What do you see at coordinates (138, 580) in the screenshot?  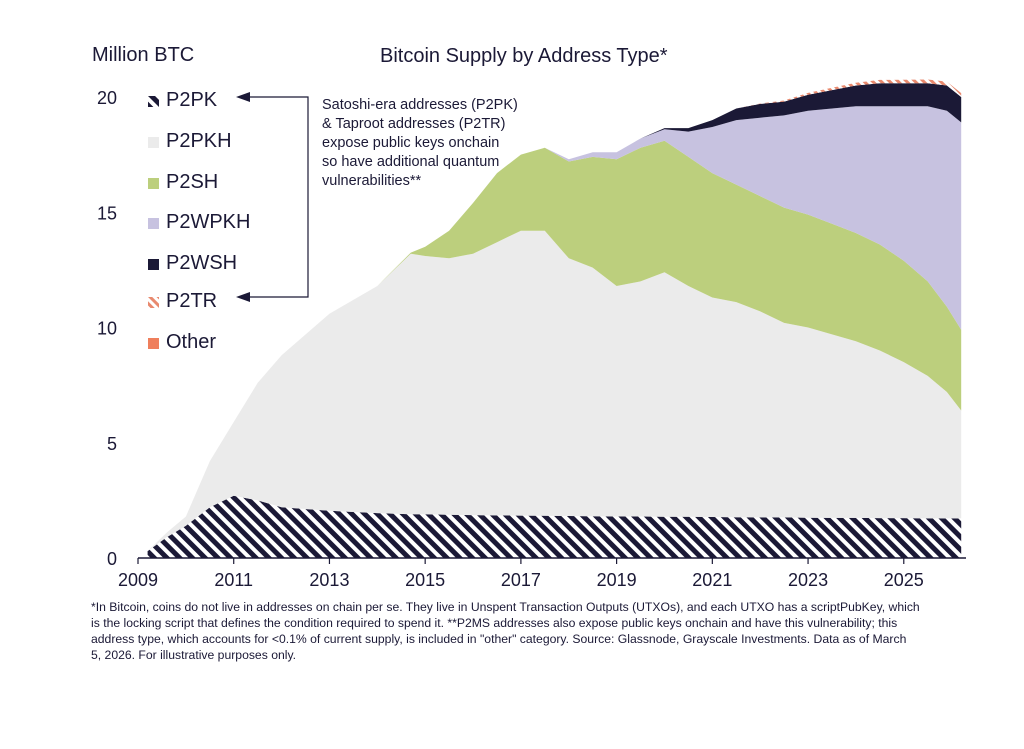 I see `x-tick-label: 2009` at bounding box center [138, 580].